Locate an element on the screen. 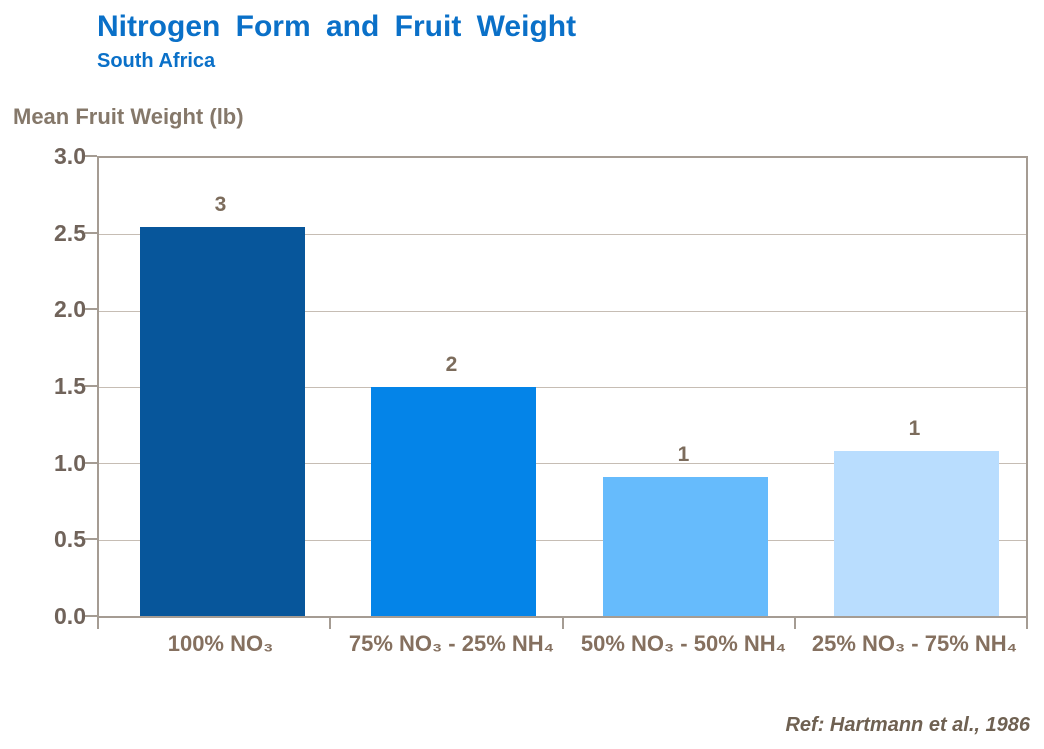 Image resolution: width=1044 pixels, height=749 pixels. y-tick-label: 2.0 is located at coordinates (70, 309).